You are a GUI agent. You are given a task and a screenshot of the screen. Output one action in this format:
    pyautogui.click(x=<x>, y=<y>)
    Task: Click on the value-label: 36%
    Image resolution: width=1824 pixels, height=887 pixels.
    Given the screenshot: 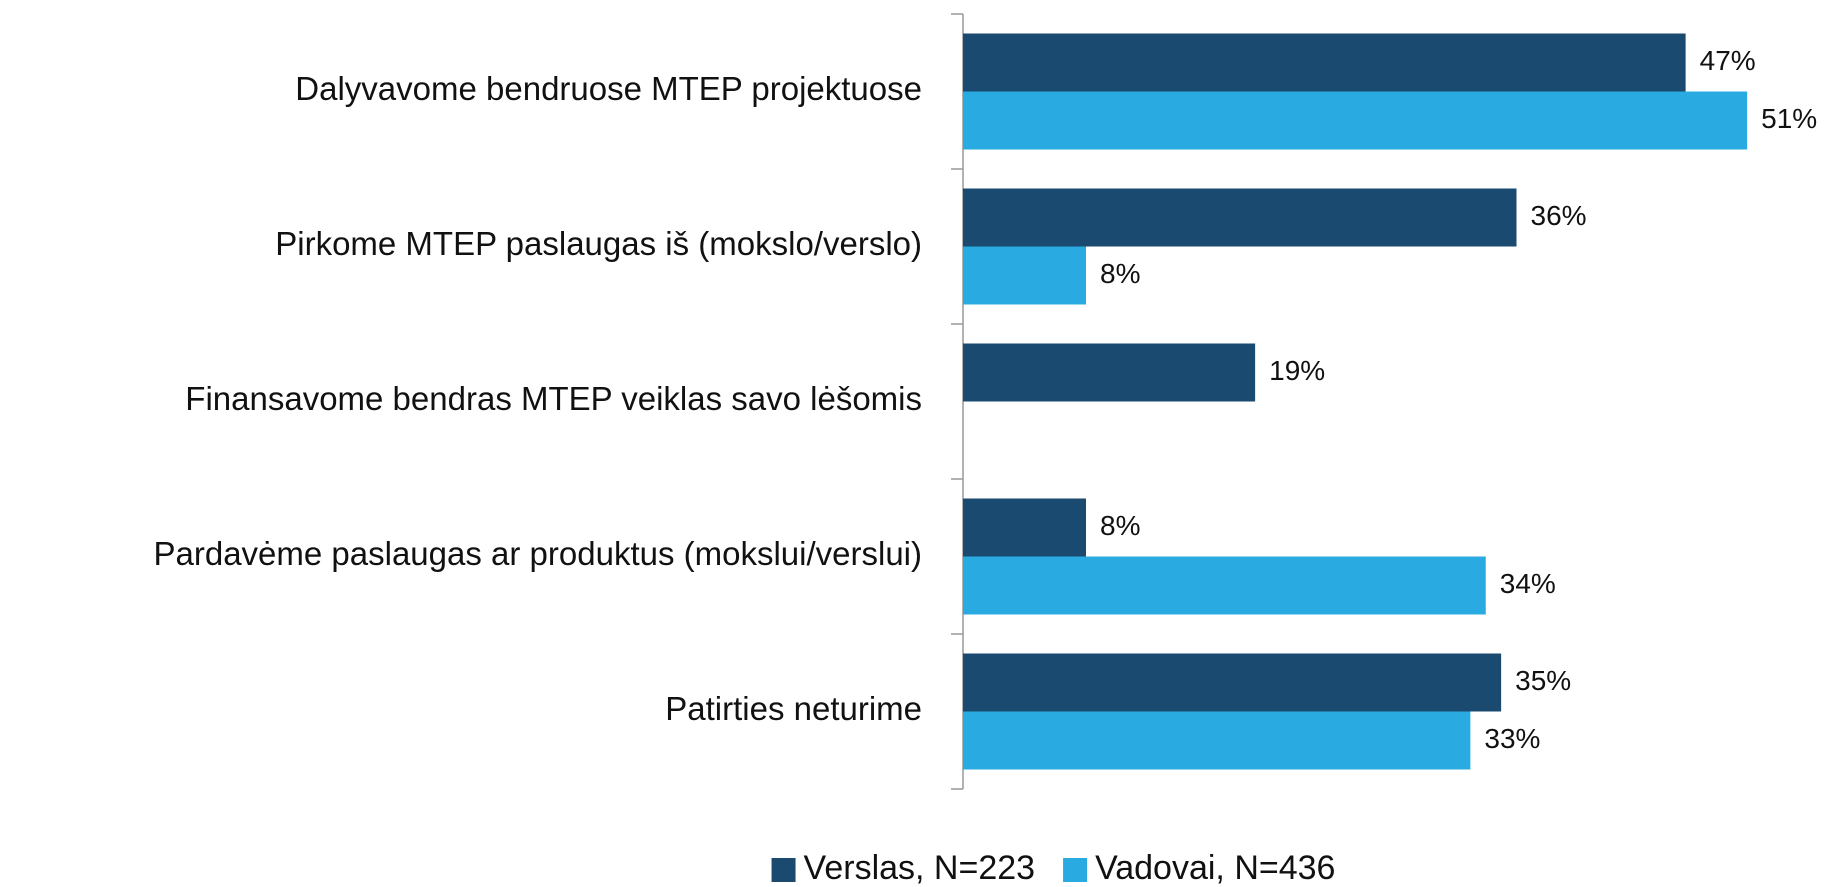 What is the action you would take?
    pyautogui.click(x=1559, y=215)
    